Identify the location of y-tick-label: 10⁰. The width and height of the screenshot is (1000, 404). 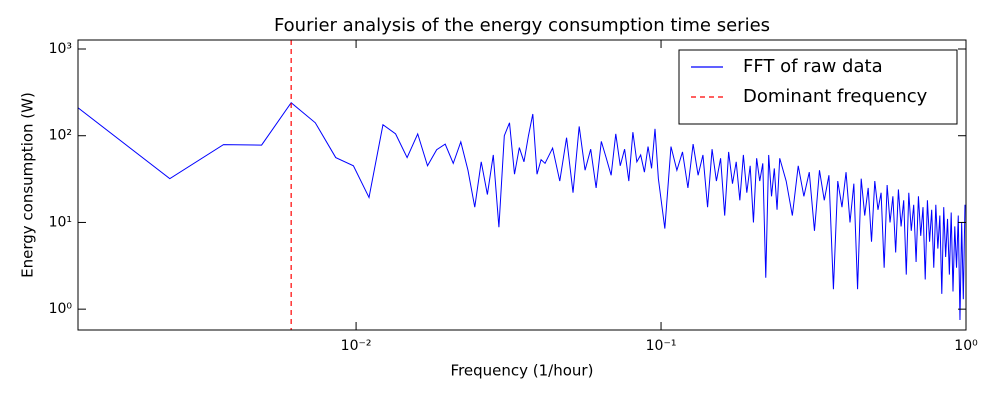
(61, 309).